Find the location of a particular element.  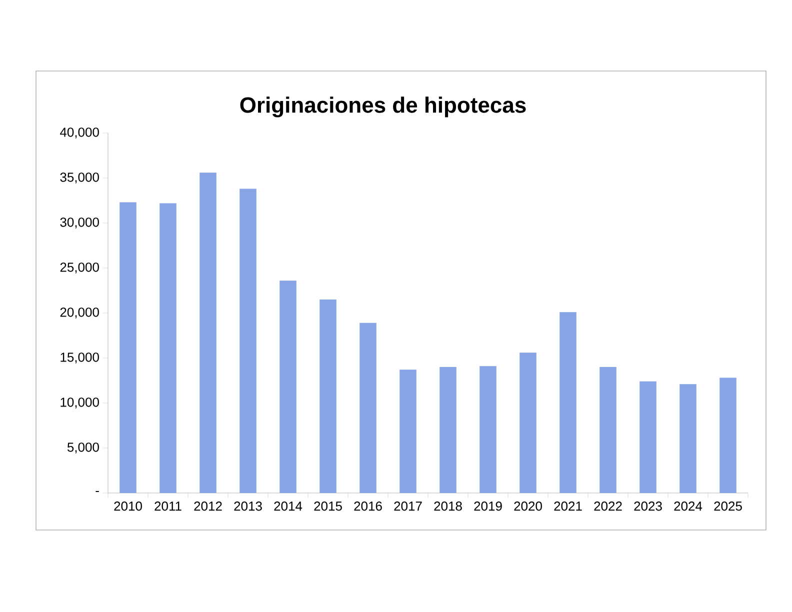

x-tick-label: 2023 is located at coordinates (648, 506).